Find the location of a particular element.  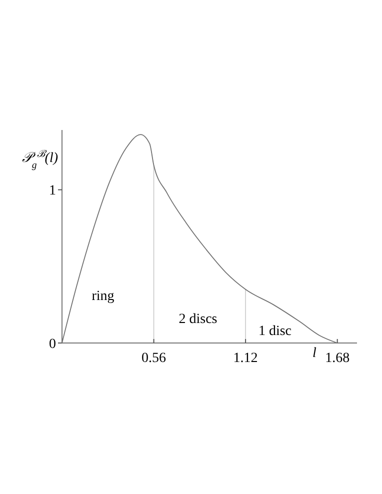

x-tick-label: 1.12 is located at coordinates (245, 358).